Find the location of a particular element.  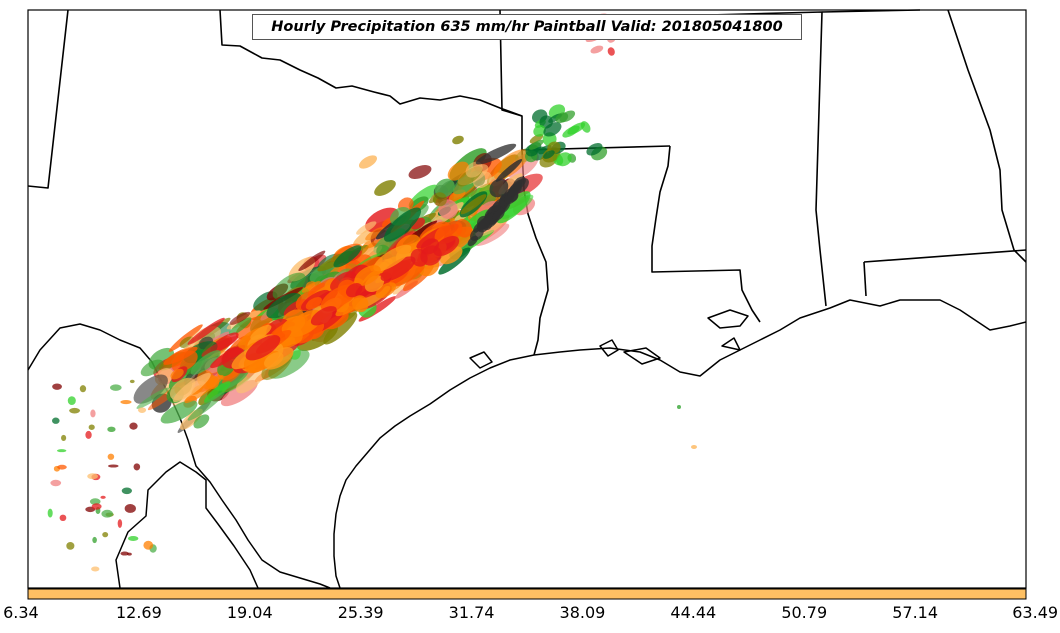

colorbar-fill is located at coordinates (527, 594).